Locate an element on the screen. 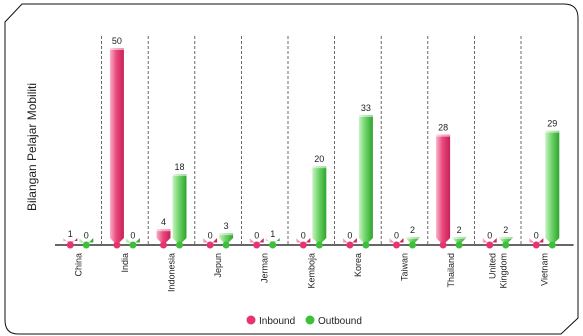 This screenshot has height=336, width=583. category-label-thailand: Thailand is located at coordinates (451, 270).